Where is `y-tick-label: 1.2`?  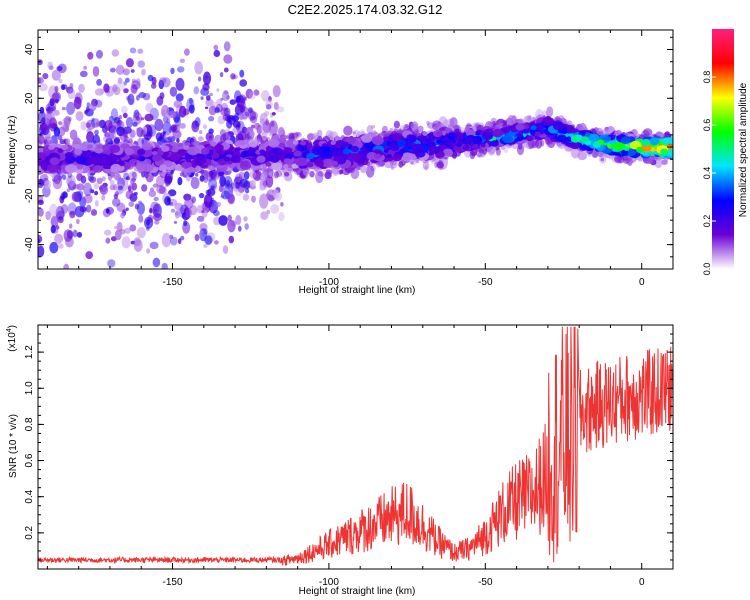 y-tick-label: 1.2 is located at coordinates (29, 352).